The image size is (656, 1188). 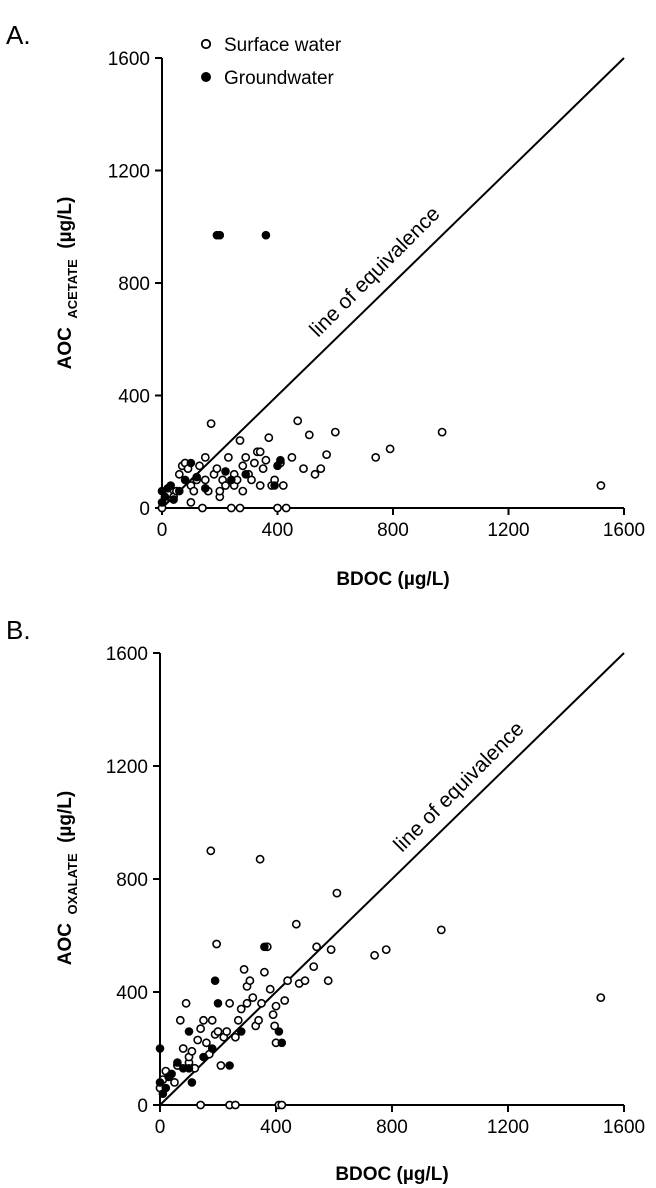 What do you see at coordinates (271, 62) in the screenshot?
I see `panel-a-legend: Surface water Groundwater` at bounding box center [271, 62].